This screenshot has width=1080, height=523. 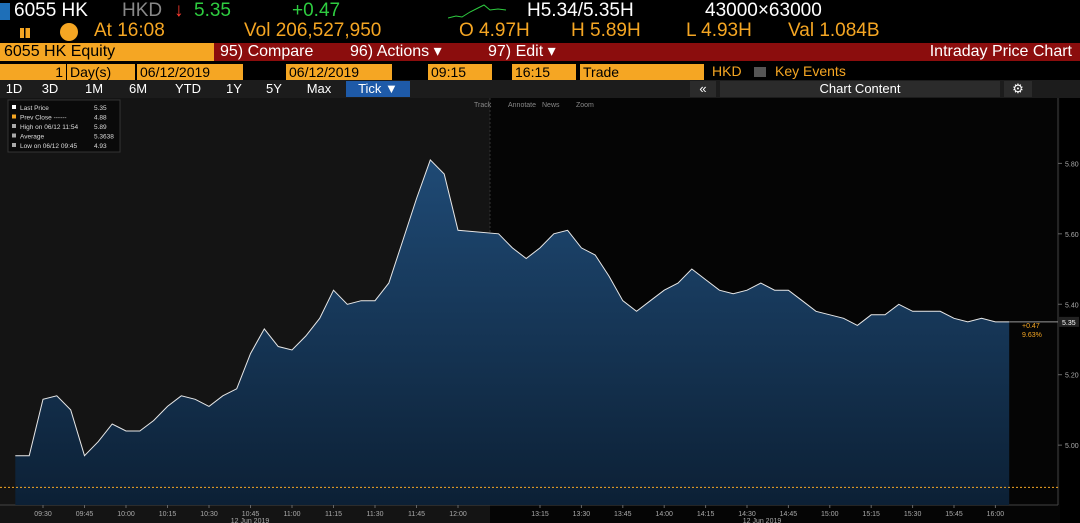 I want to click on collapse: «, so click(x=703, y=89).